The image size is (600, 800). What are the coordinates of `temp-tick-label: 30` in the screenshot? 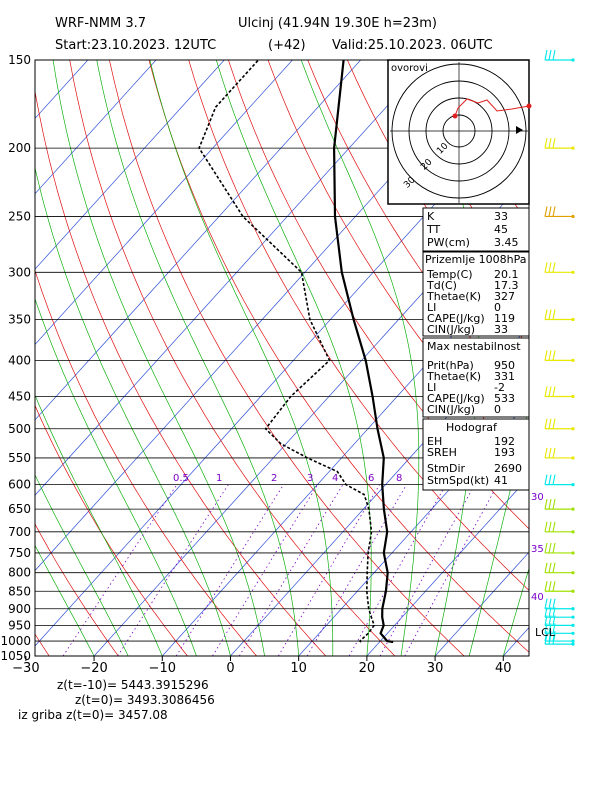 It's located at (435, 668).